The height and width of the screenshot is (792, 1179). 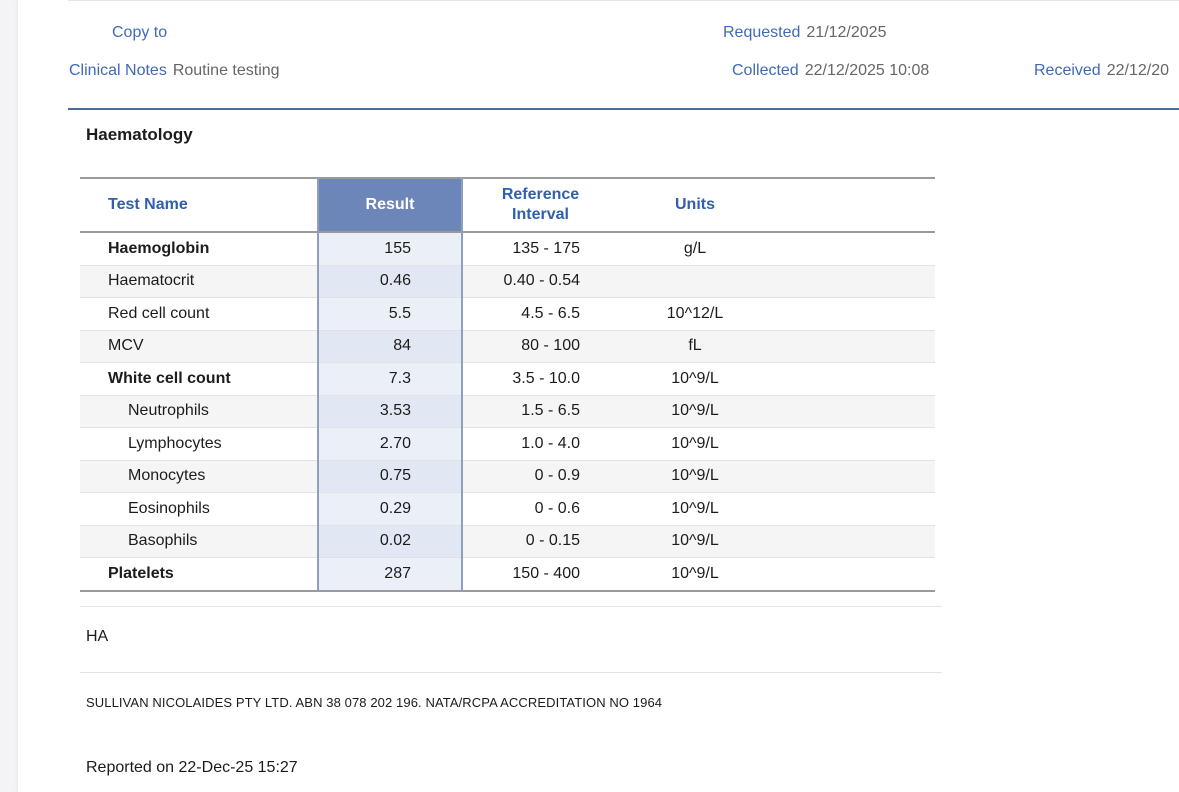 What do you see at coordinates (139, 134) in the screenshot?
I see `section-title: Haematology` at bounding box center [139, 134].